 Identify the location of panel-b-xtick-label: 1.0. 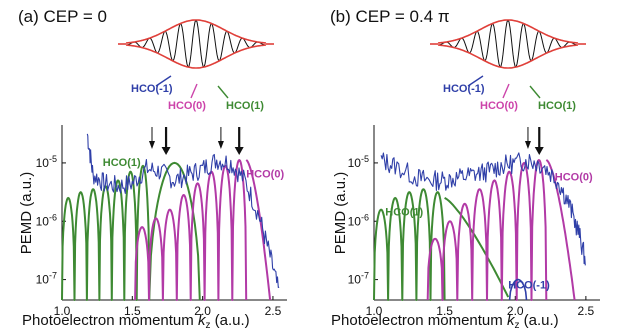
(374, 311).